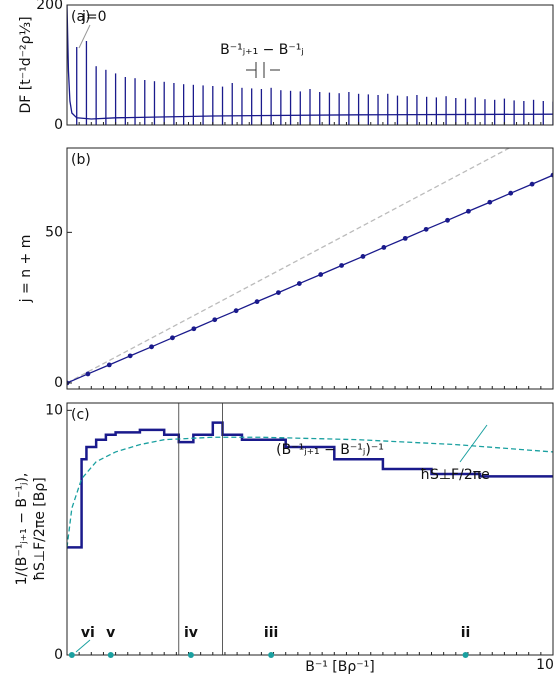 This screenshot has width=556, height=689. Describe the element at coordinates (263, 70) in the screenshot. I see `annotation-arrows` at that location.